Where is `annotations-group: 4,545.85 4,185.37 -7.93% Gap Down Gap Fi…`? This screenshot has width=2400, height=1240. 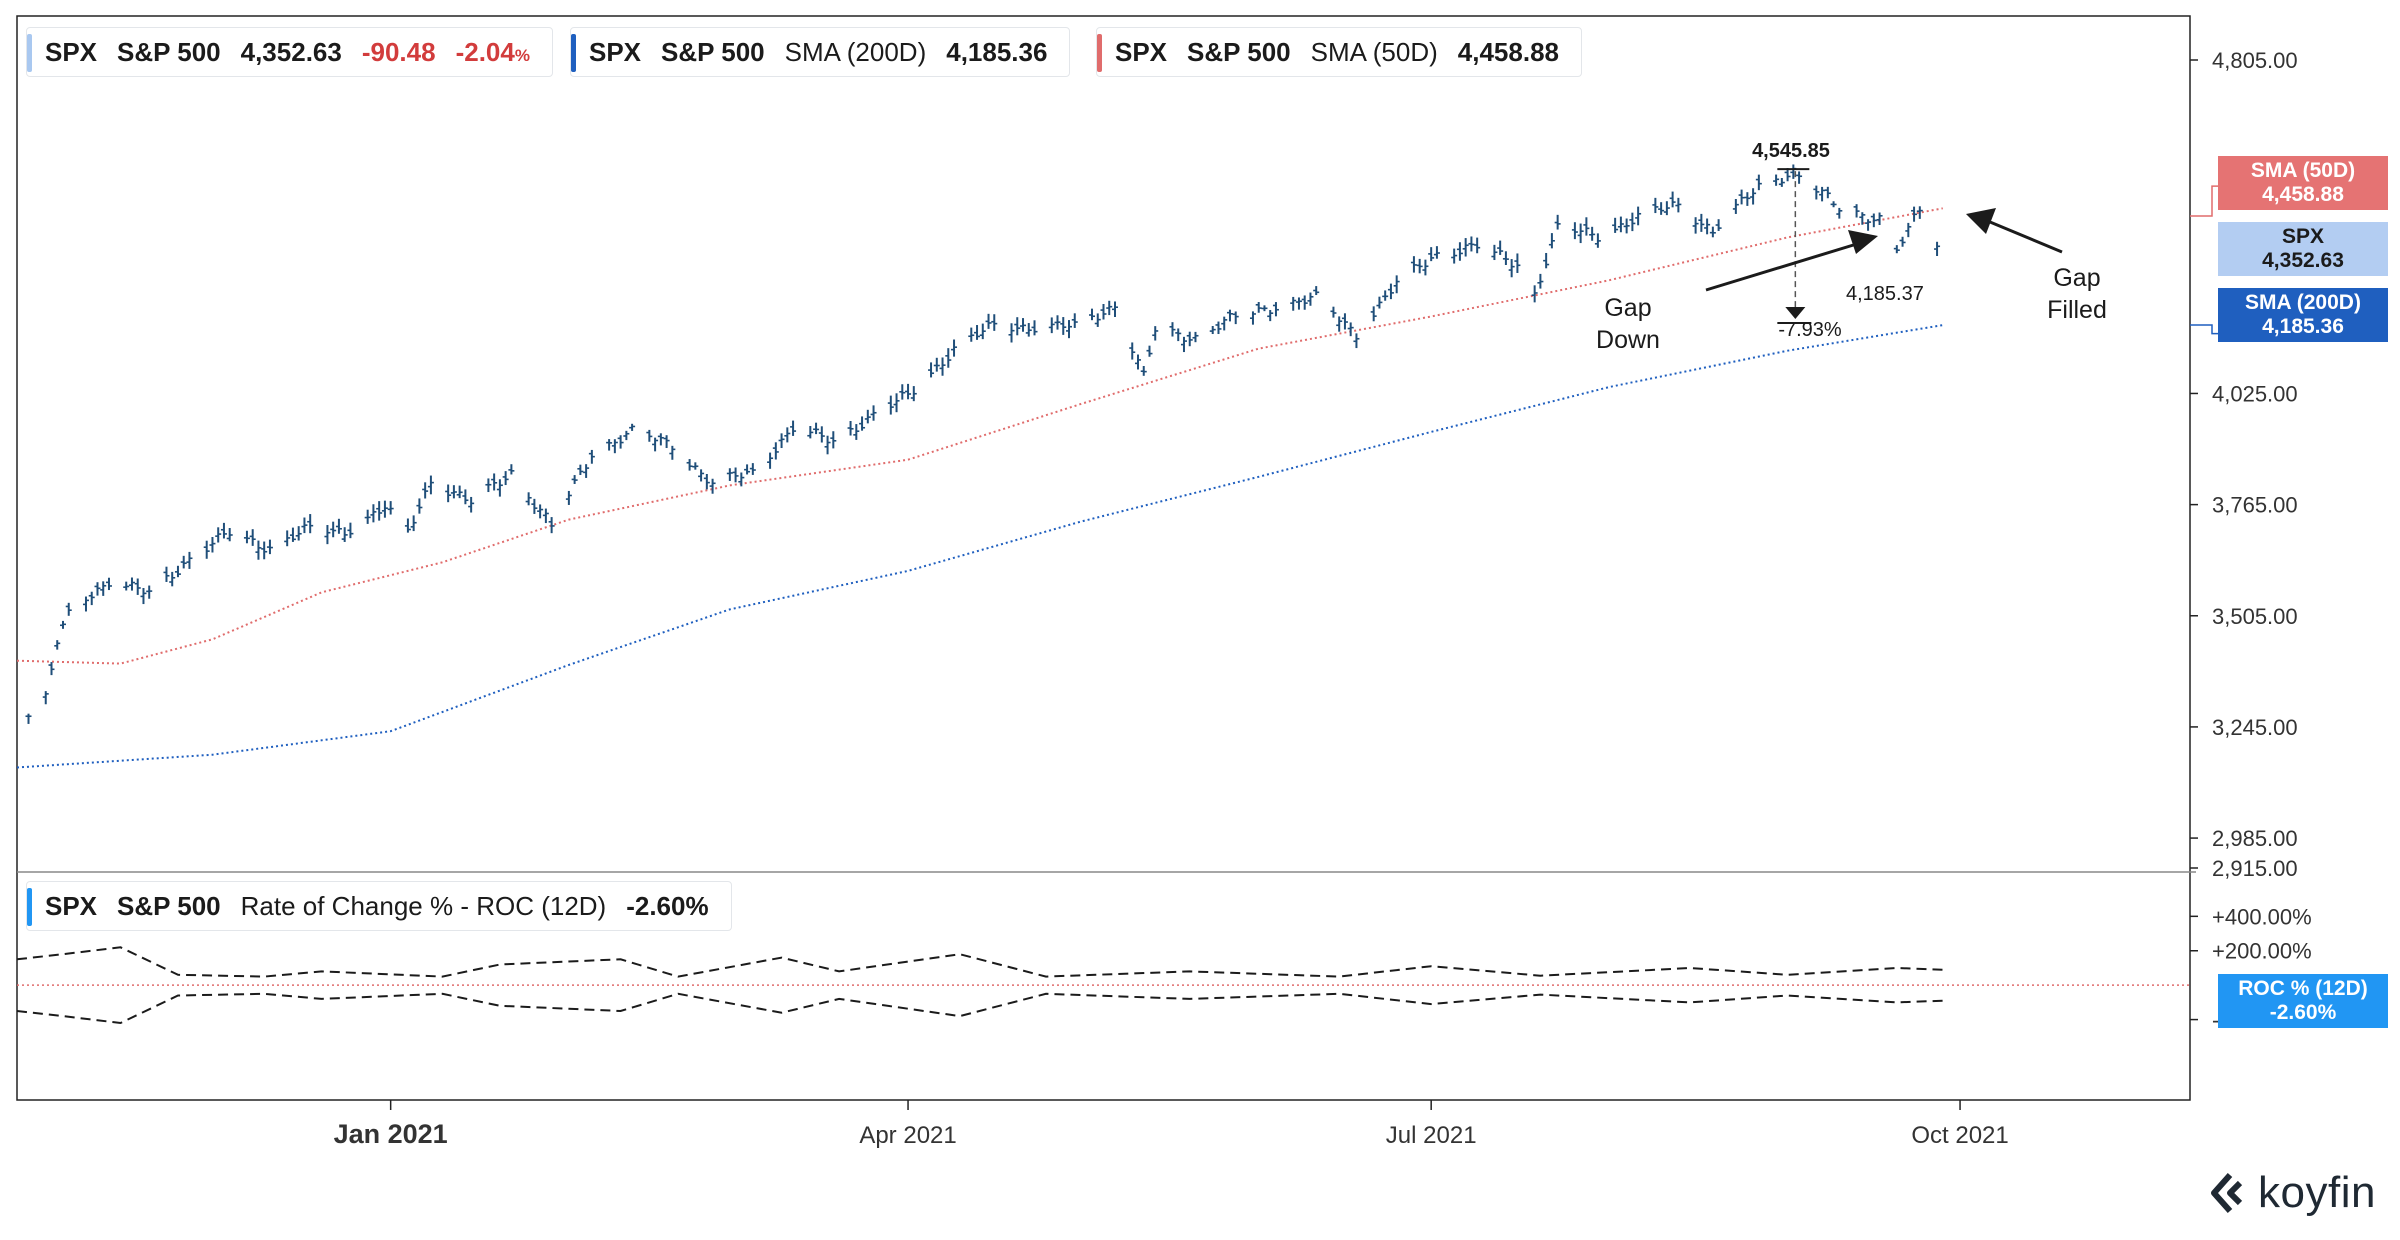 annotations-group: 4,545.85 4,185.37 -7.93% Gap Down Gap Fi… is located at coordinates (1907, 247).